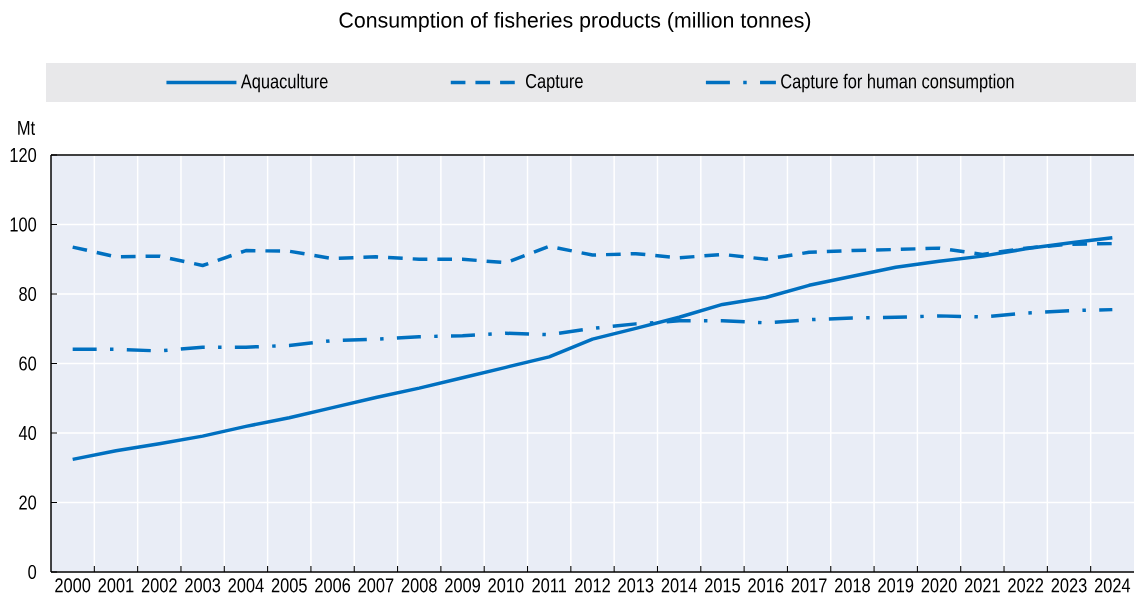 The height and width of the screenshot is (598, 1136). What do you see at coordinates (809, 585) in the screenshot?
I see `x-tick-label: 2017` at bounding box center [809, 585].